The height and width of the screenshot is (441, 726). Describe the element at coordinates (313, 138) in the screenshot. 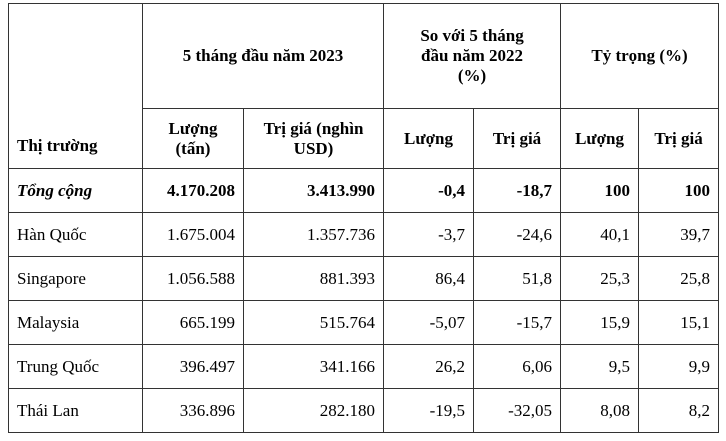

I see `header-cell: Trị giá (nghìn USD)` at that location.